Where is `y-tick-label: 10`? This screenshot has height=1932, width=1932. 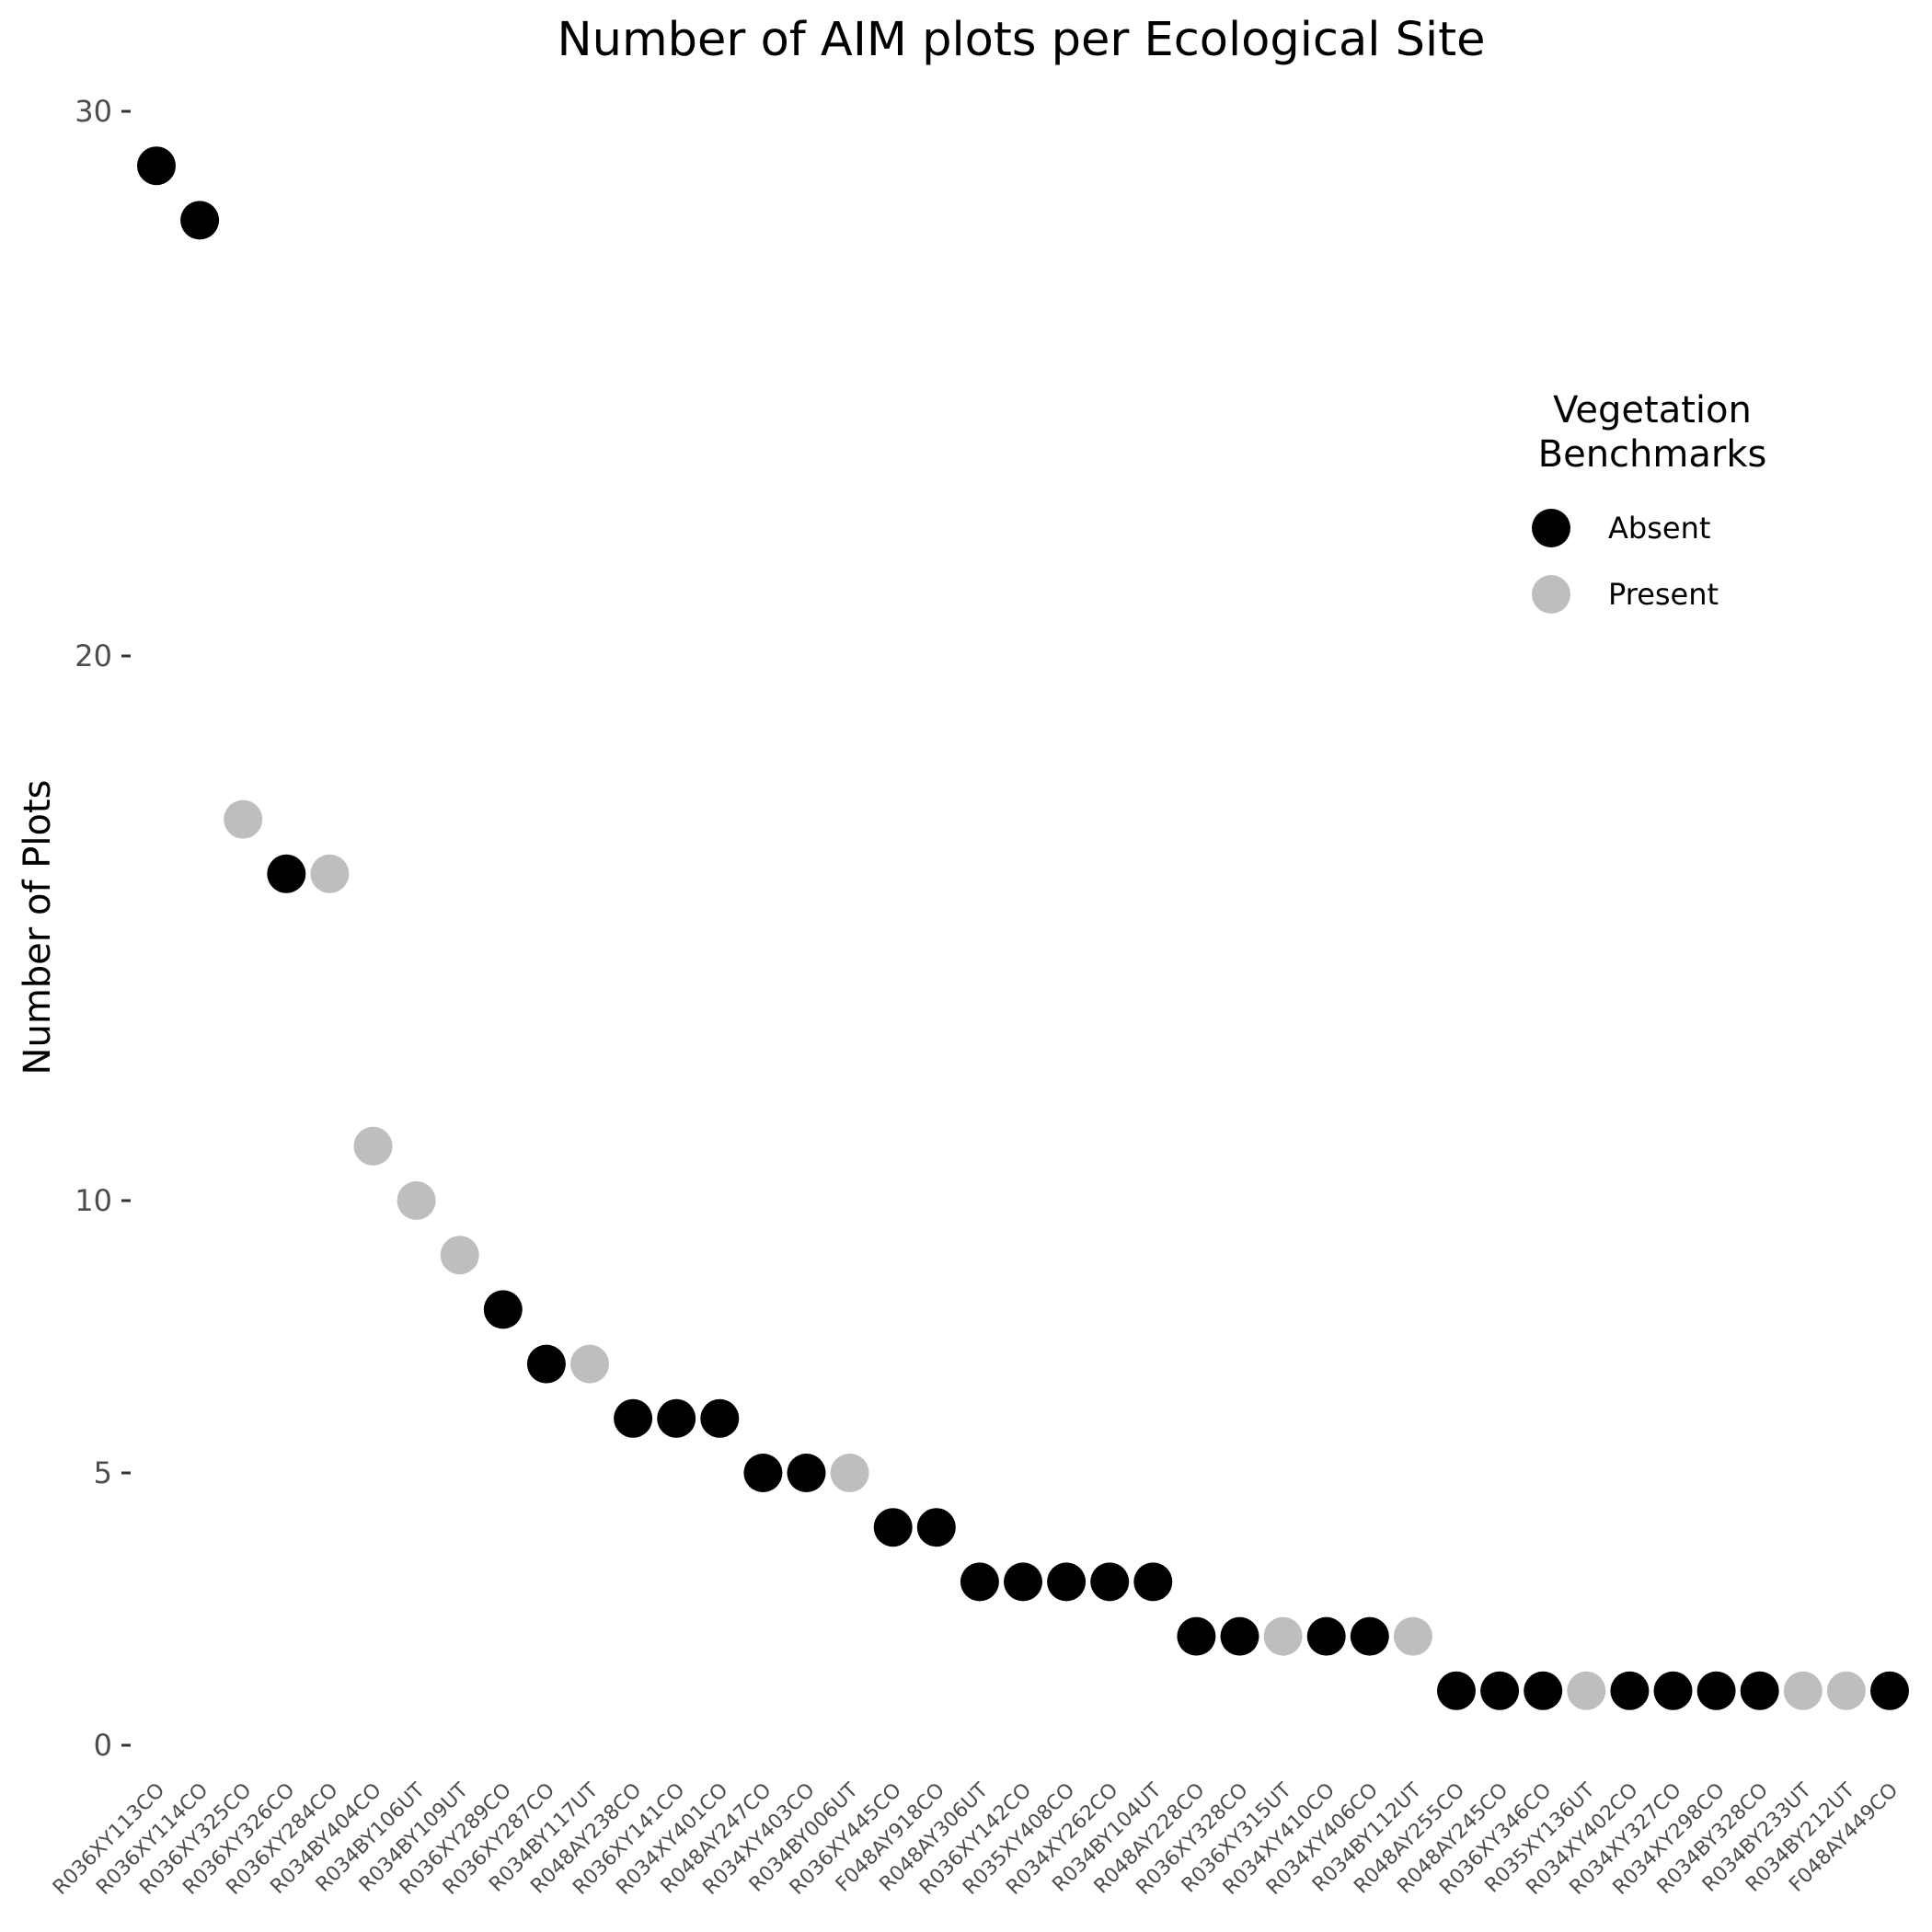
y-tick-label: 10 is located at coordinates (93, 1200).